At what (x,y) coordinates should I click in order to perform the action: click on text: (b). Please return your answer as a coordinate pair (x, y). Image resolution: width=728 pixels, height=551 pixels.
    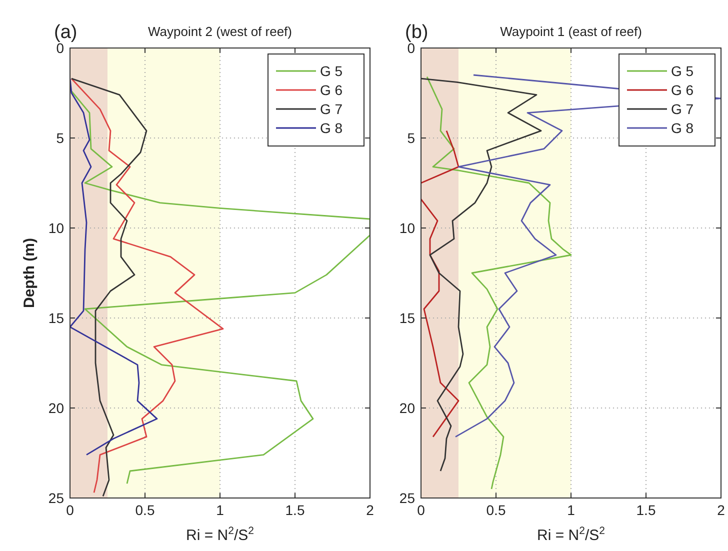
    Looking at the image, I should click on (416, 32).